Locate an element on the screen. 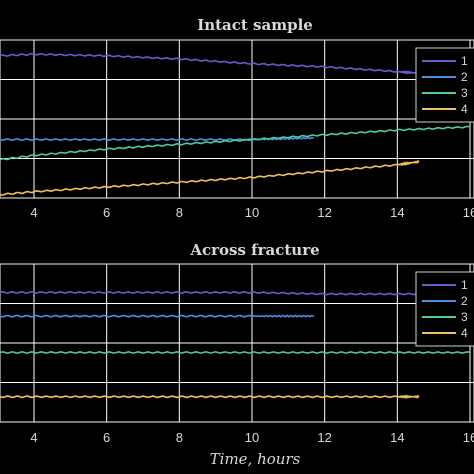 Image resolution: width=474 pixels, height=474 pixels. bottom-chart-title: Across fracture is located at coordinates (254, 250).